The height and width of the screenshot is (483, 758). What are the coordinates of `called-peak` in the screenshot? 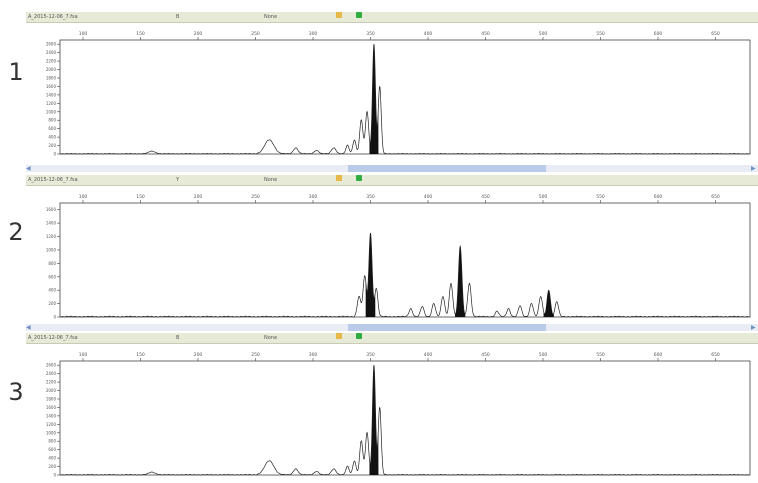 It's located at (370, 274).